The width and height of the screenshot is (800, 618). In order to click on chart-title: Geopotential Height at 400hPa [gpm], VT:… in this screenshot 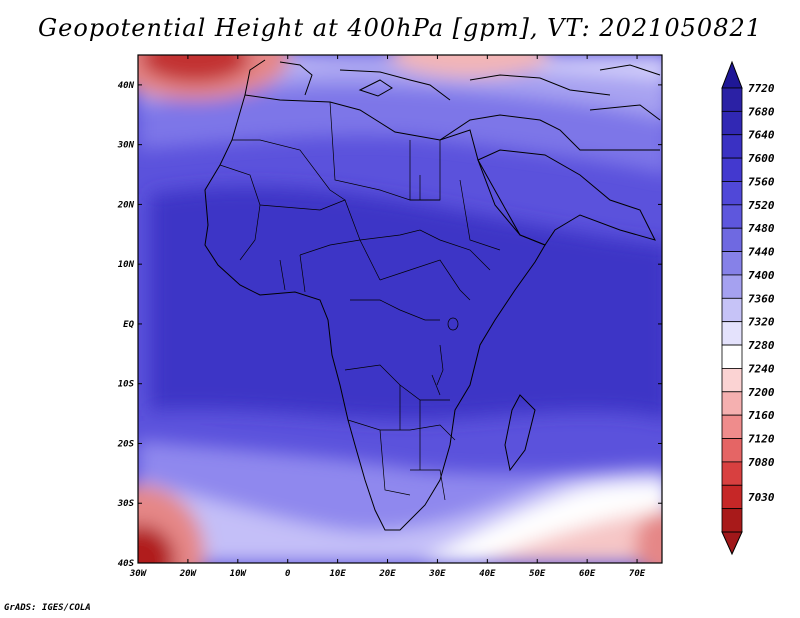, I will do `click(400, 28)`.